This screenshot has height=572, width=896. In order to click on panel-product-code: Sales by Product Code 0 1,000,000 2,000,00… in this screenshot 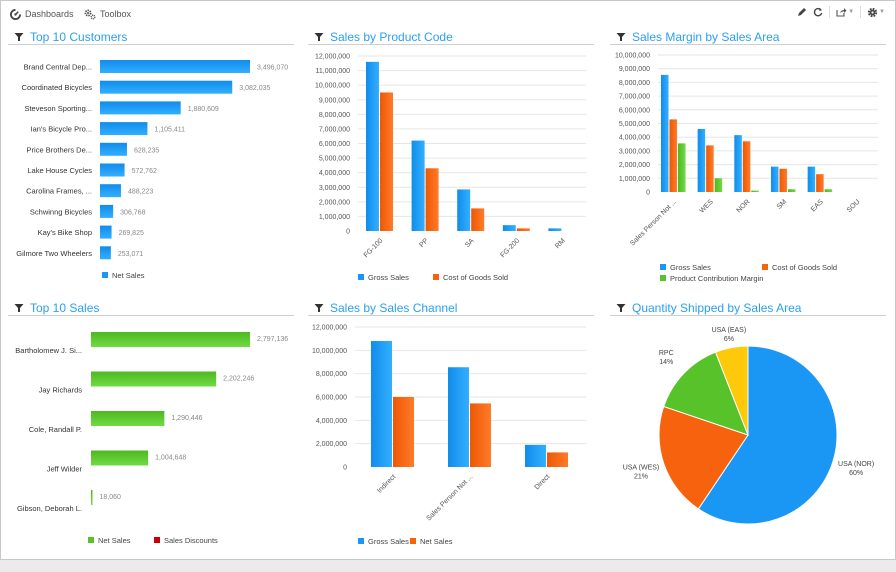, I will do `click(451, 160)`.